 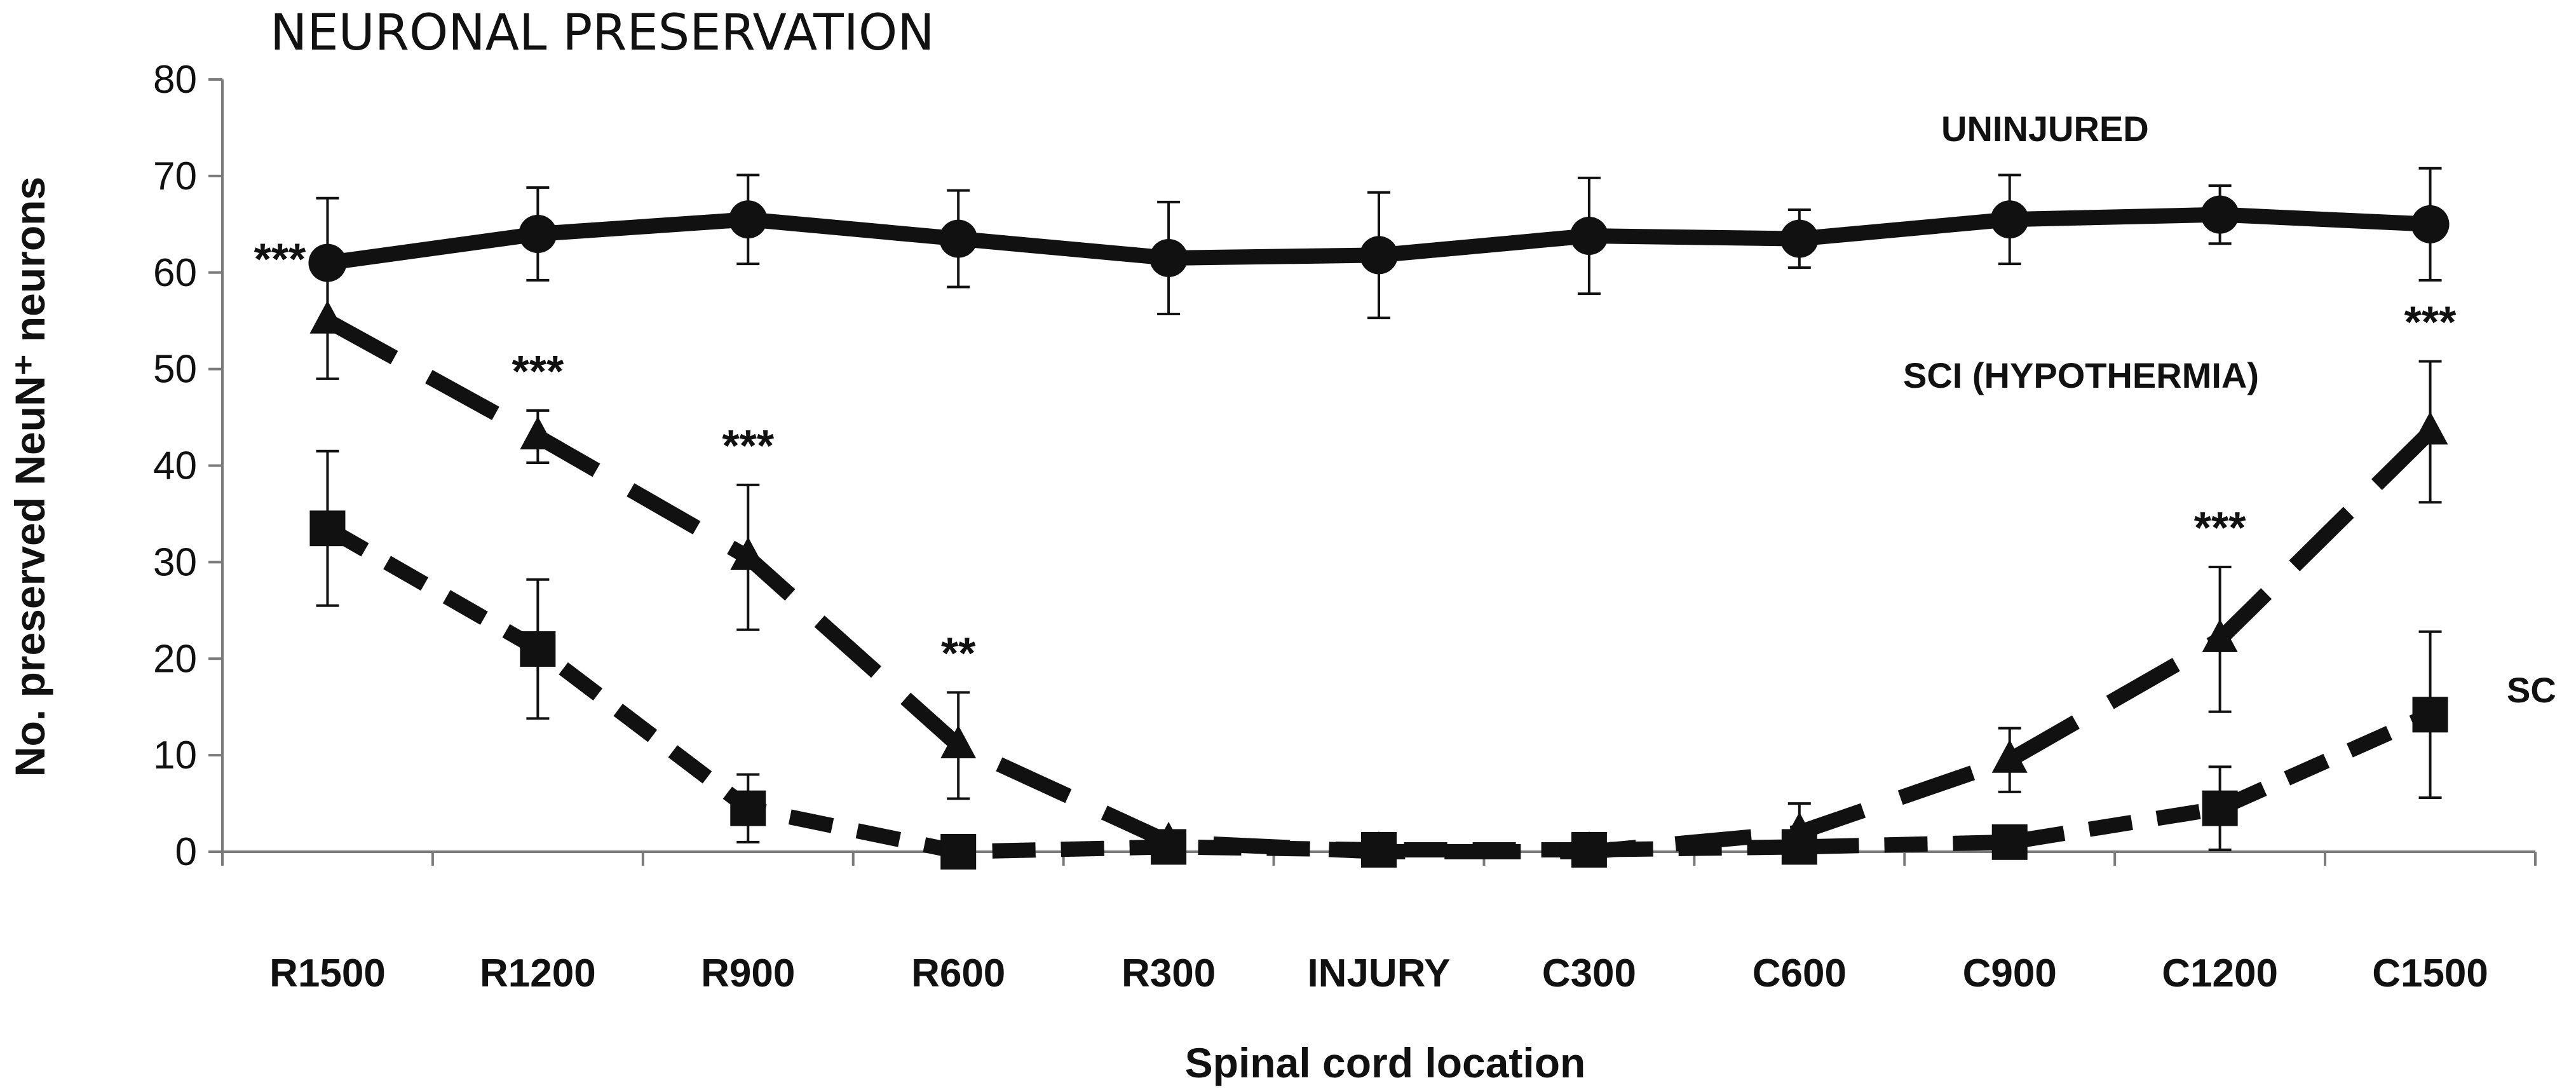 What do you see at coordinates (175, 176) in the screenshot?
I see `y-tick-label: 70` at bounding box center [175, 176].